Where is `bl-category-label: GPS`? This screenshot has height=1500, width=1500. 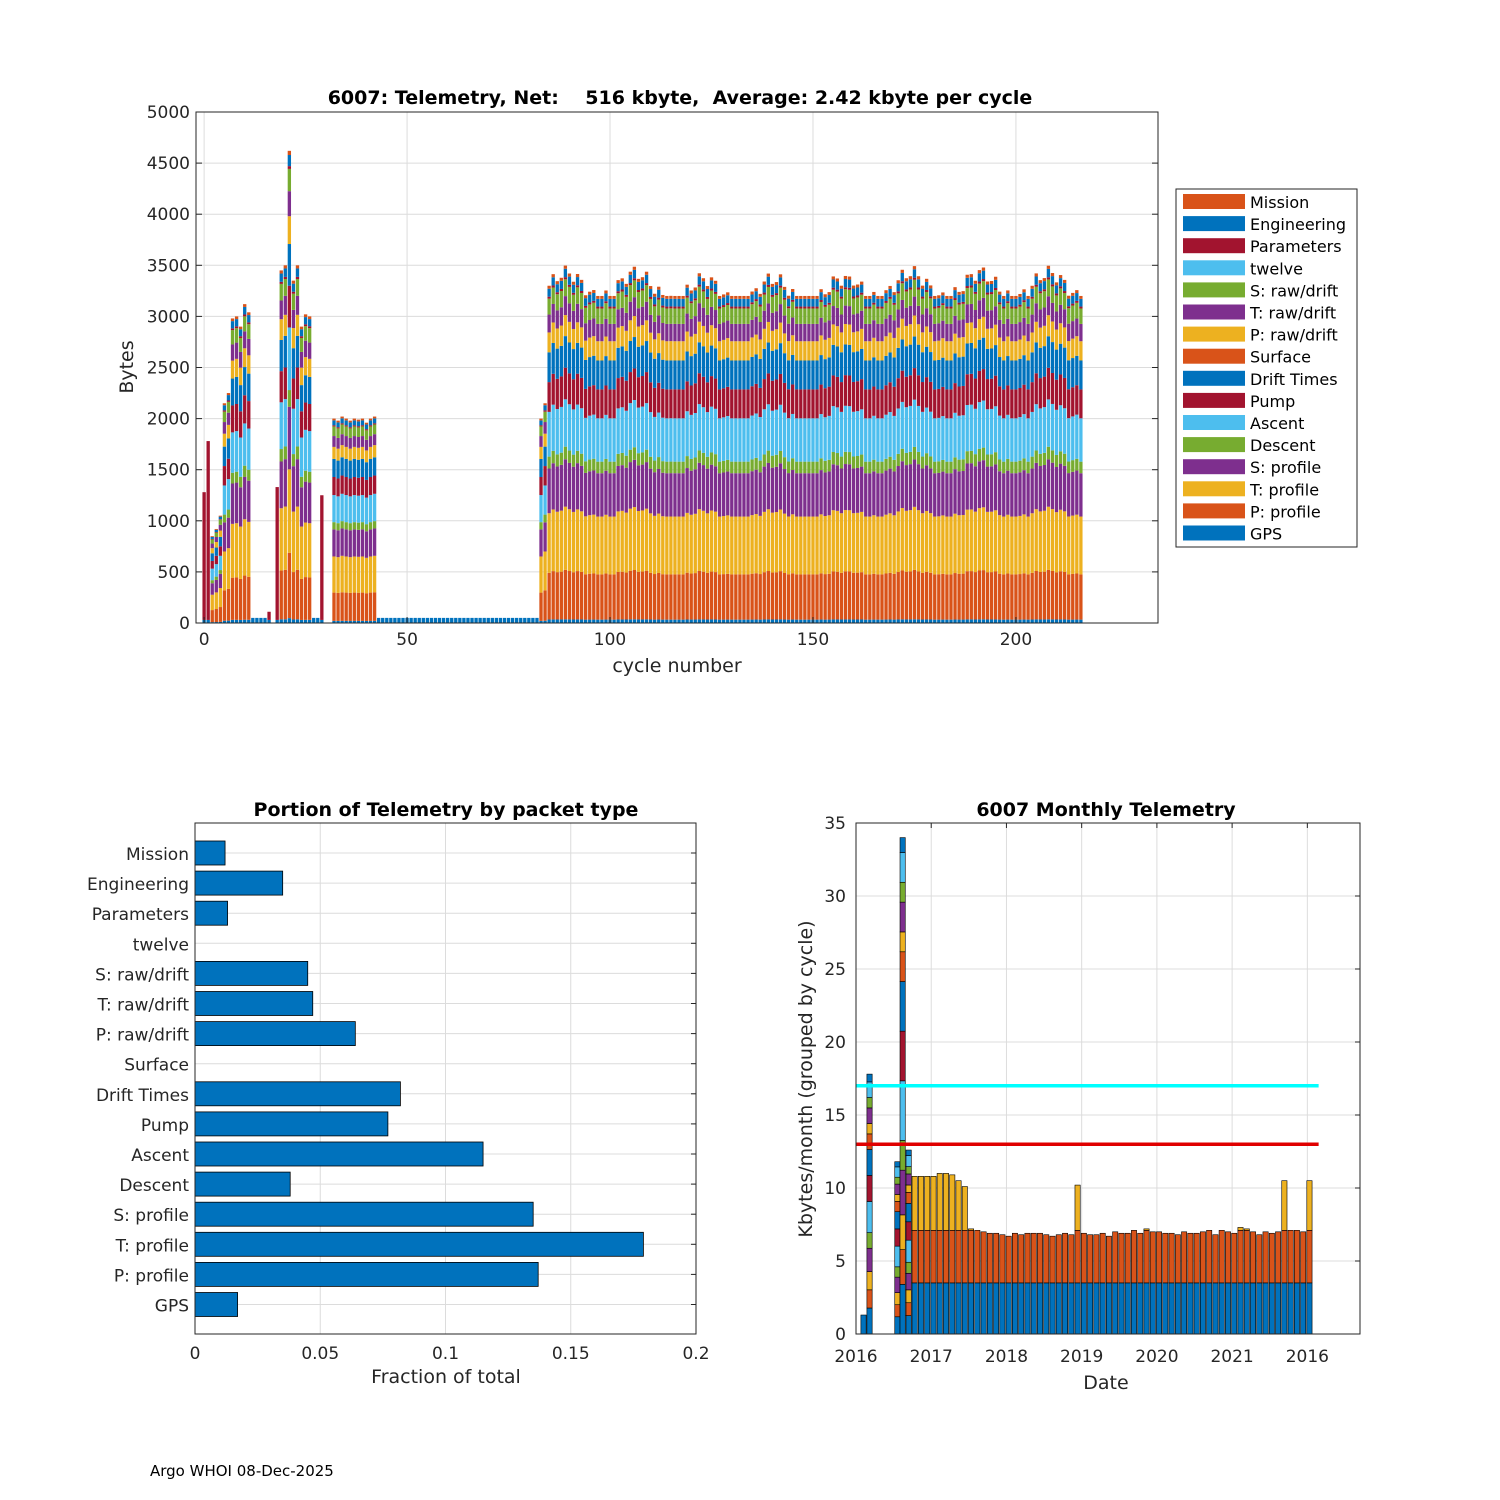 bl-category-label: GPS is located at coordinates (172, 1307).